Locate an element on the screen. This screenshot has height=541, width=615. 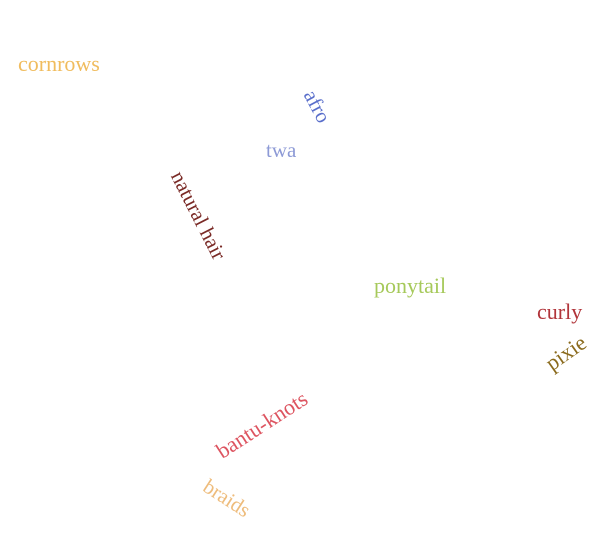
word-curly: curly is located at coordinates (560, 311).